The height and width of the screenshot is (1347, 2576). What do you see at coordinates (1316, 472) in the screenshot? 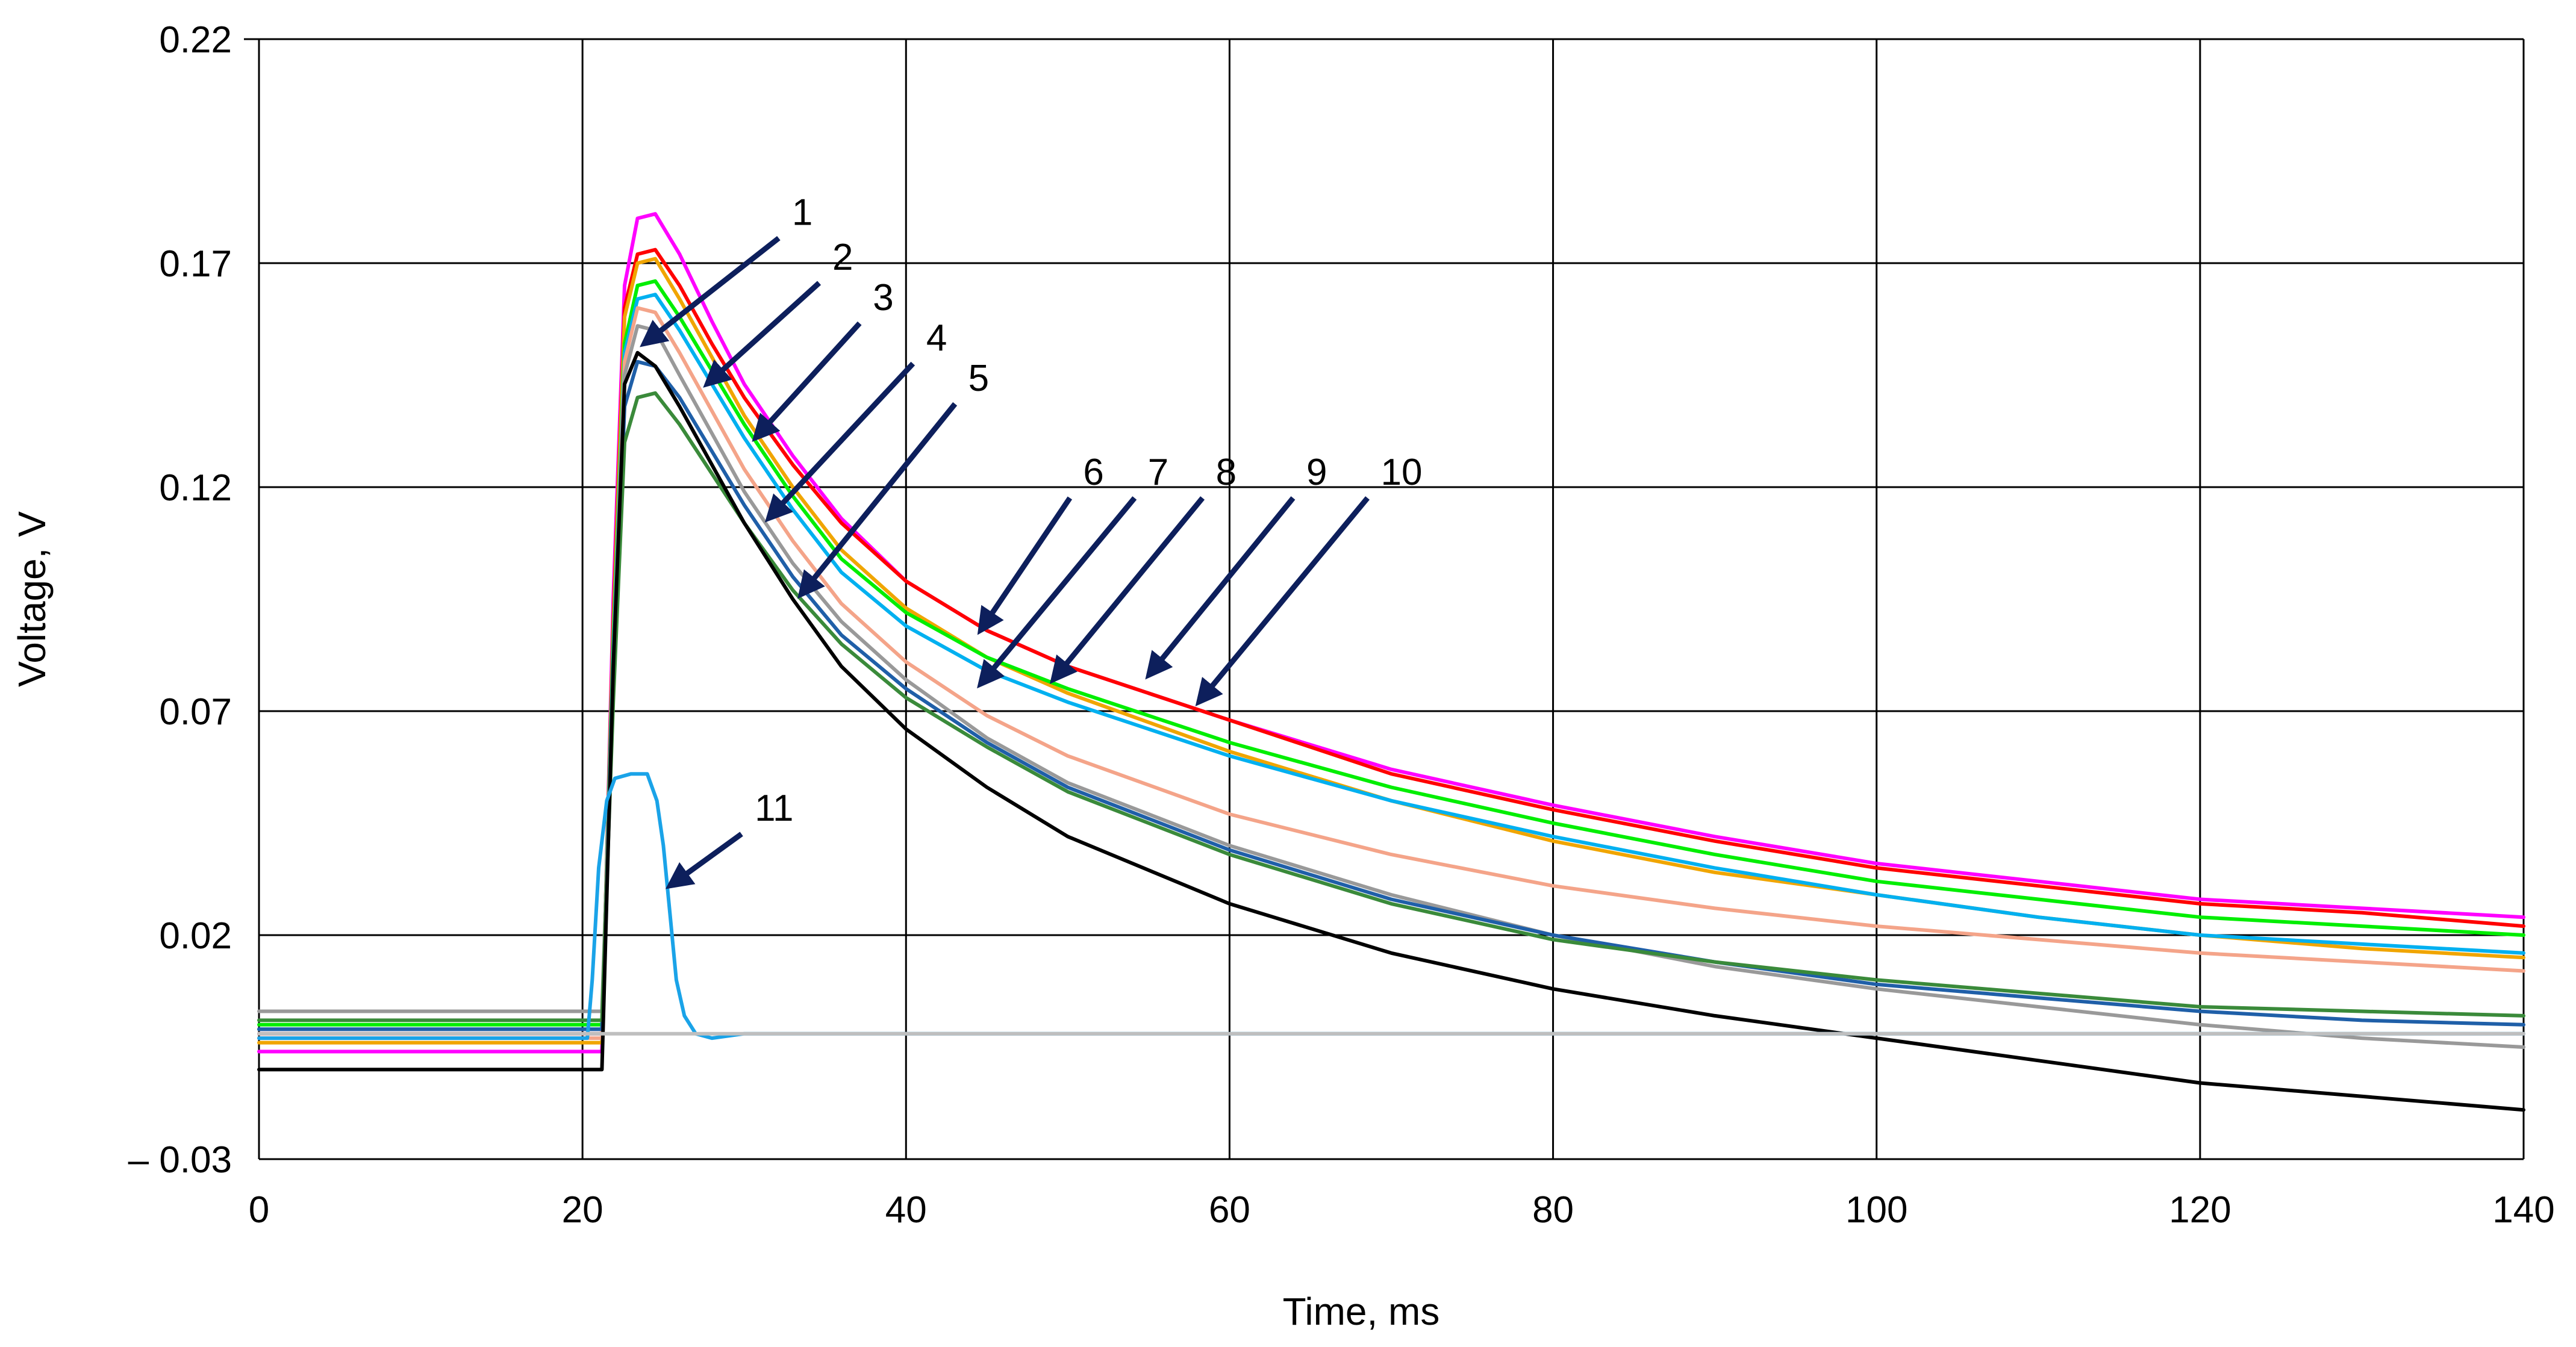
I see `annotation-label: 9` at bounding box center [1316, 472].